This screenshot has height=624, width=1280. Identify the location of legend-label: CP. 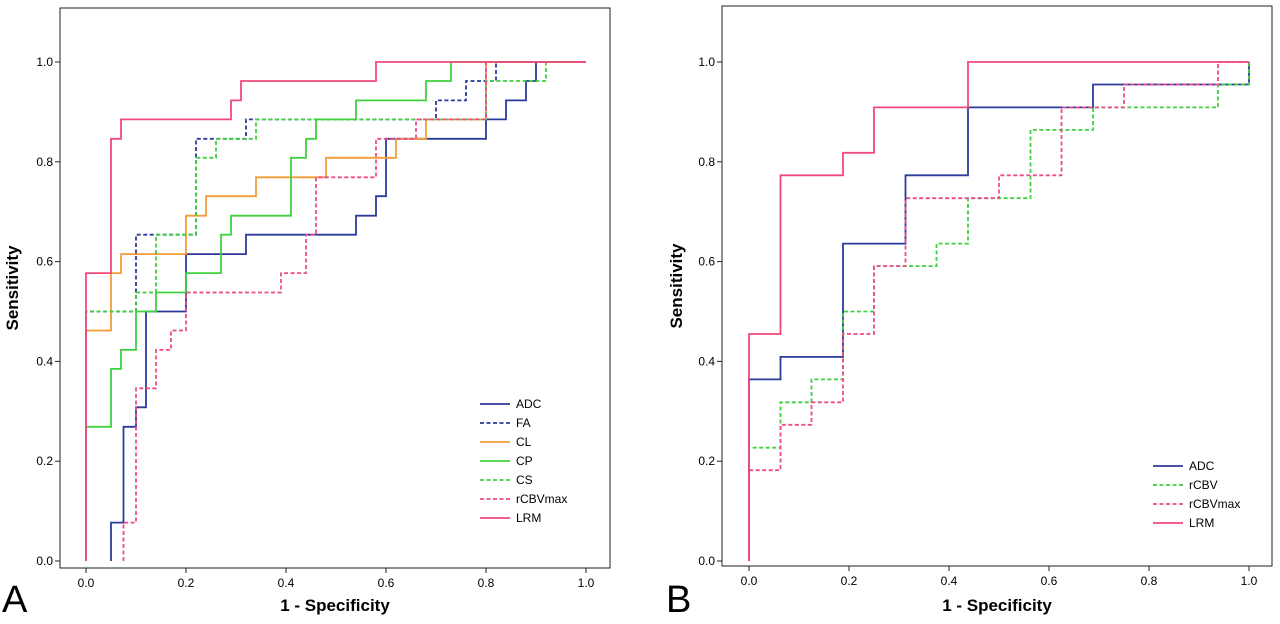
(524, 461).